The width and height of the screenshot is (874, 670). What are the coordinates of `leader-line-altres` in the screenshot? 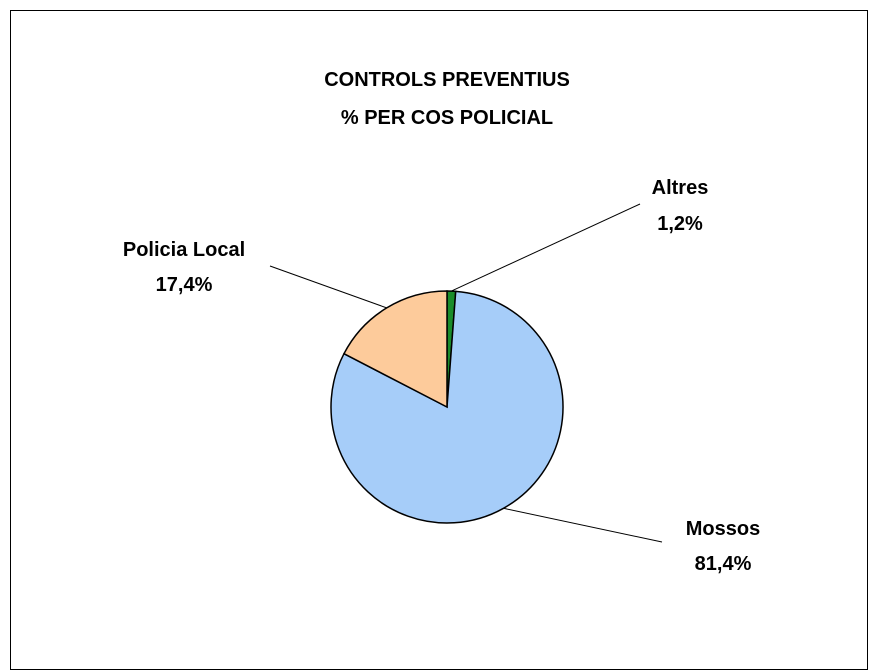 It's located at (546, 247).